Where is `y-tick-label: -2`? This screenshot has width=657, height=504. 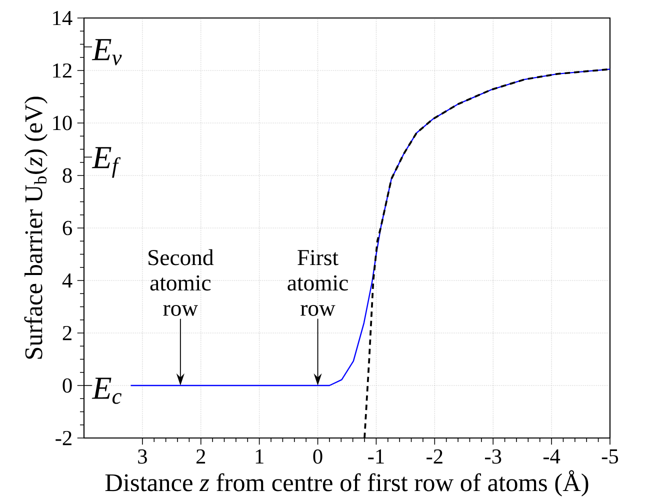
y-tick-label: -2 is located at coordinates (64, 438).